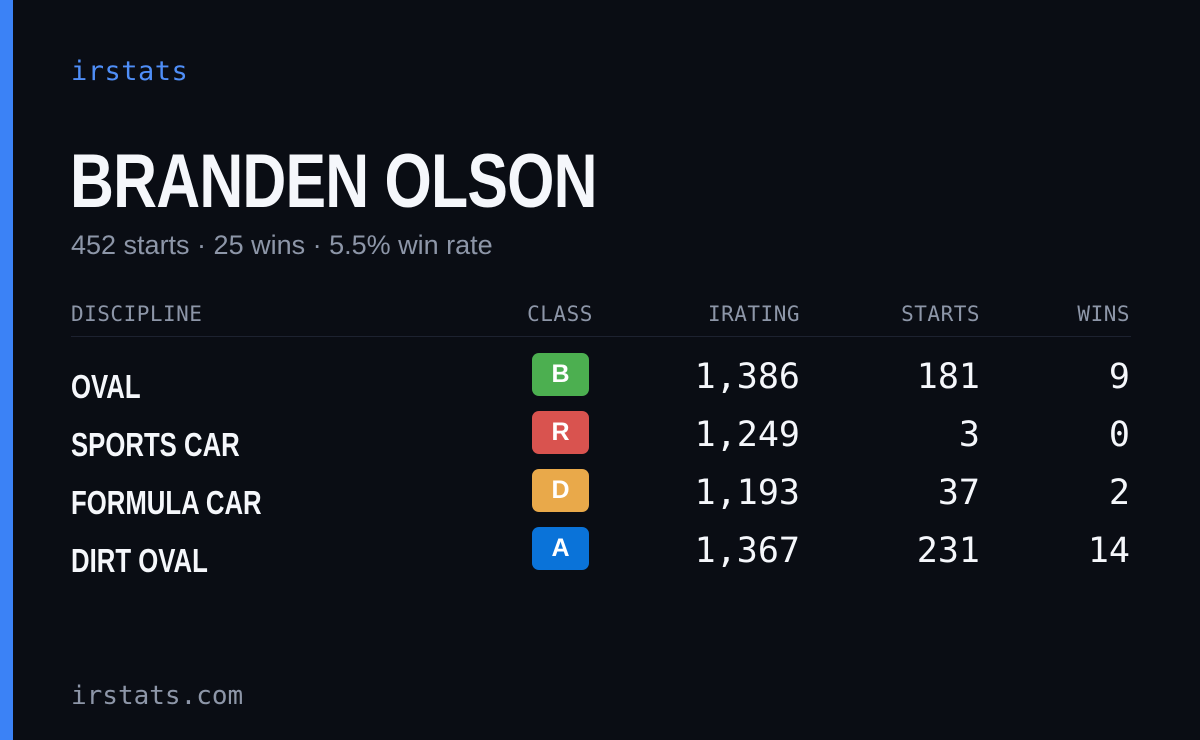 The image size is (1200, 740). What do you see at coordinates (1119, 377) in the screenshot?
I see `wins-value: 9` at bounding box center [1119, 377].